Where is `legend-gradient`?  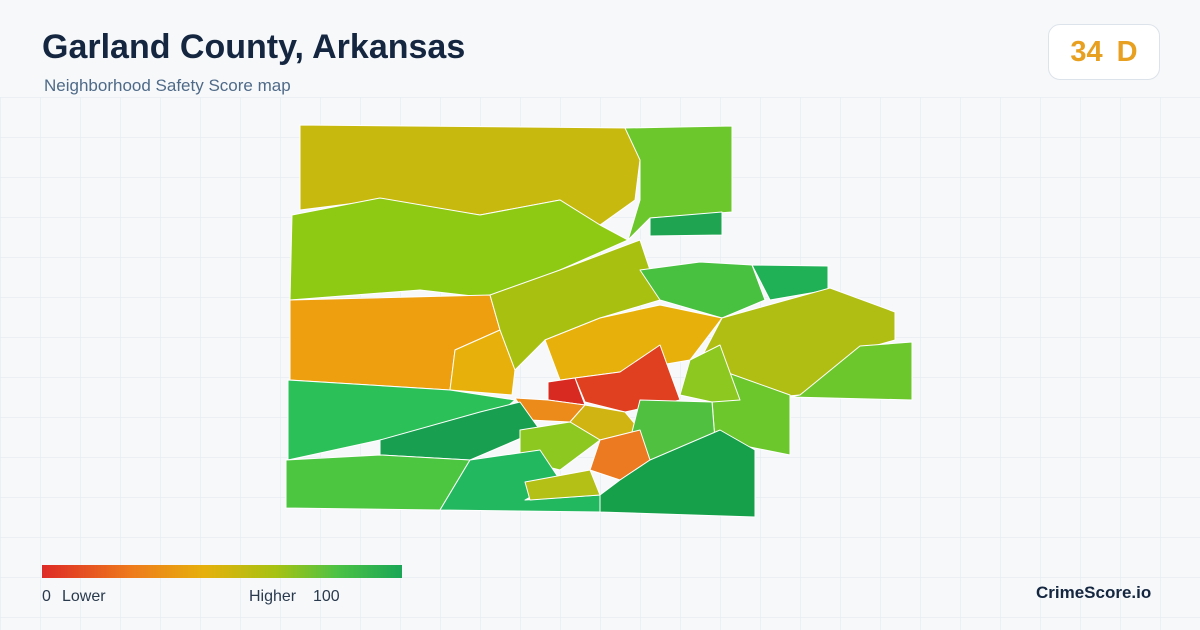
legend-gradient is located at coordinates (222, 571).